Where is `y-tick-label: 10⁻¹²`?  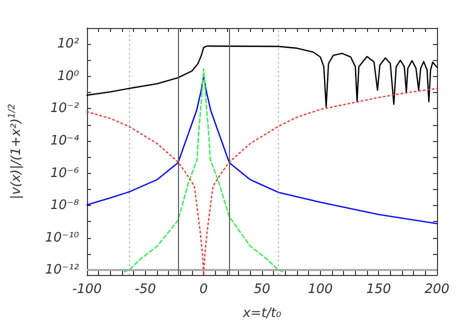
y-tick-label: 10⁻¹² is located at coordinates (62, 270).